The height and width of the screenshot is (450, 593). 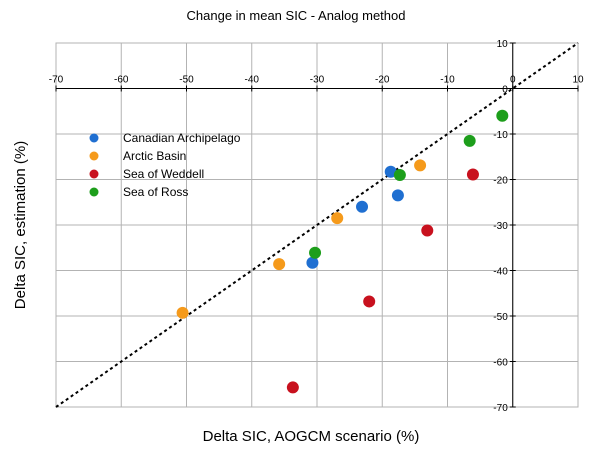 I want to click on x-tick-label: -50, so click(x=186, y=80).